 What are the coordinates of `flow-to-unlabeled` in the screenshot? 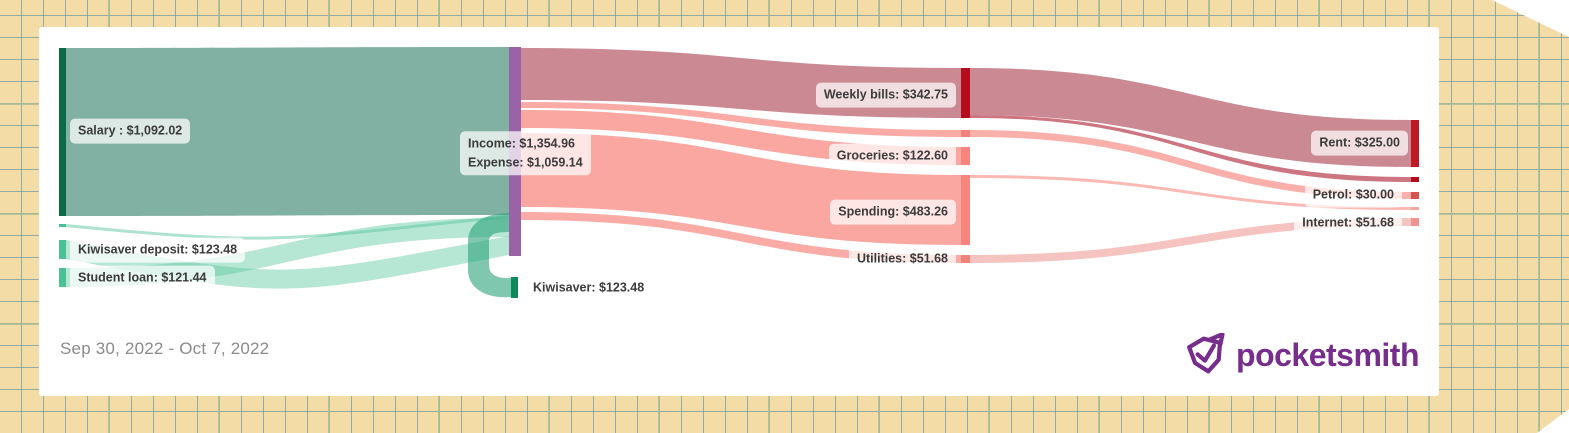 It's located at (741, 119).